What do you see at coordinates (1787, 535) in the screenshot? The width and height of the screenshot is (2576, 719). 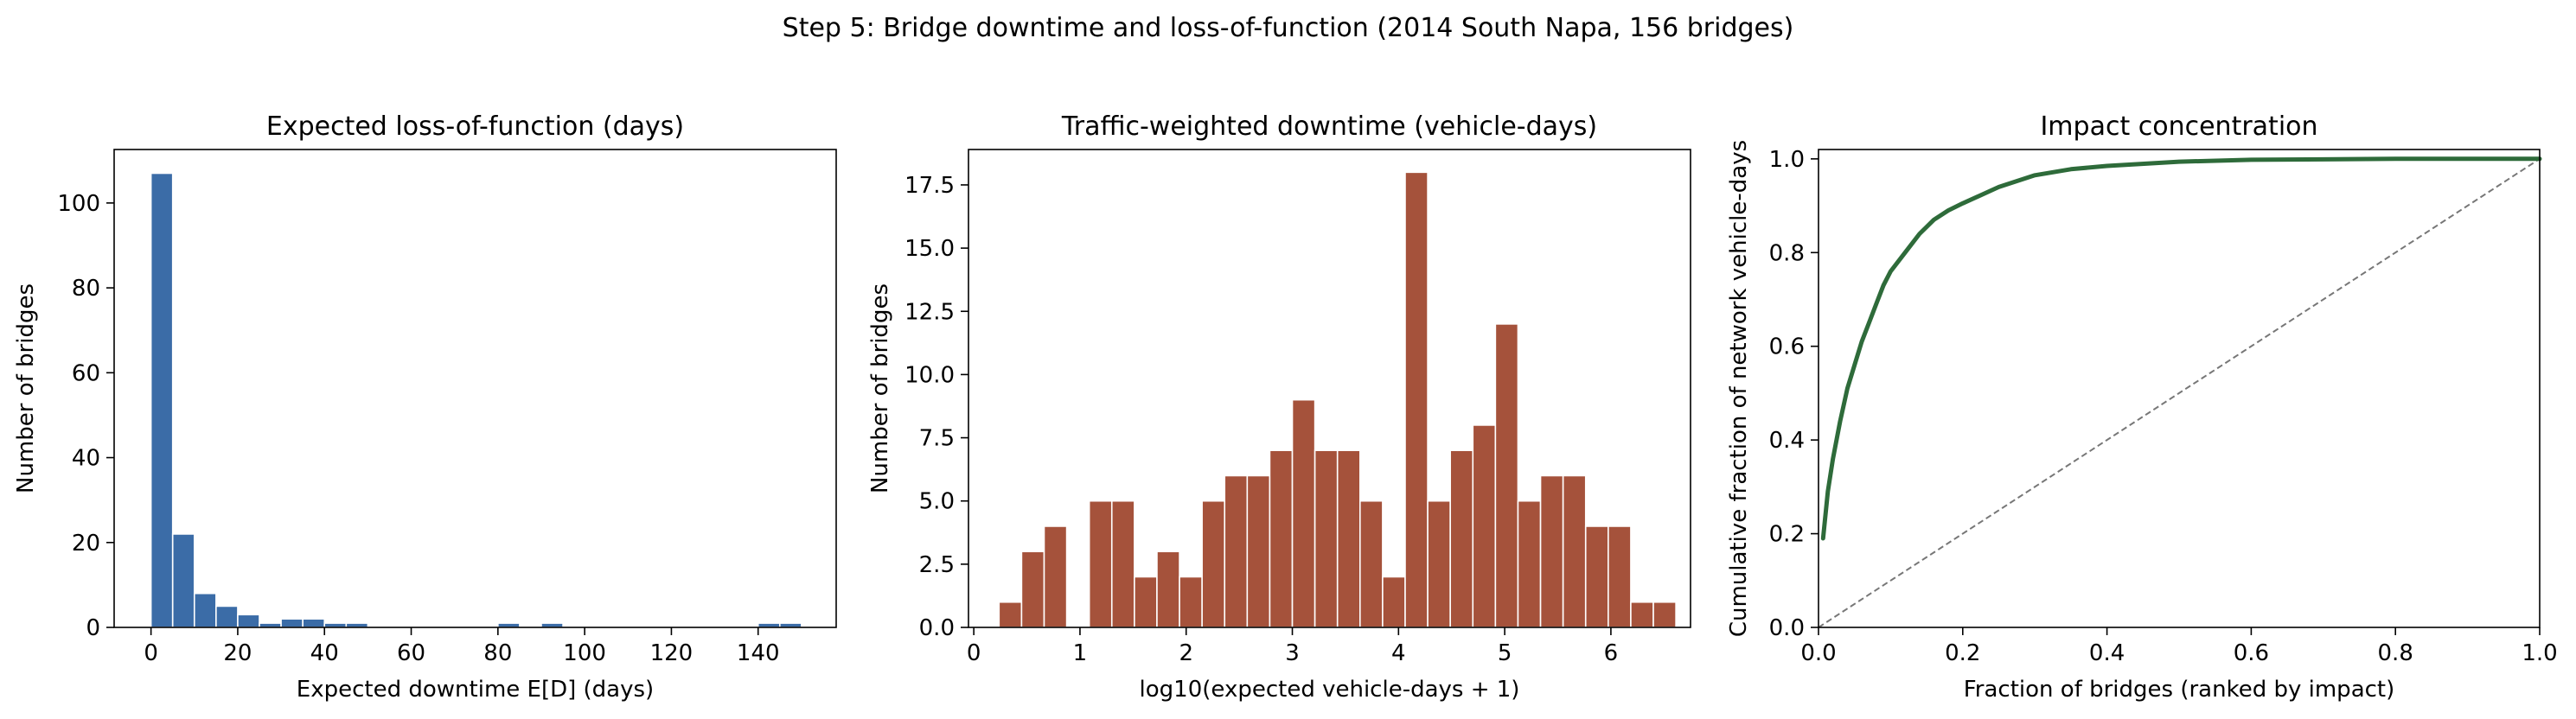 I see `y-tick-label: 0.2` at bounding box center [1787, 535].